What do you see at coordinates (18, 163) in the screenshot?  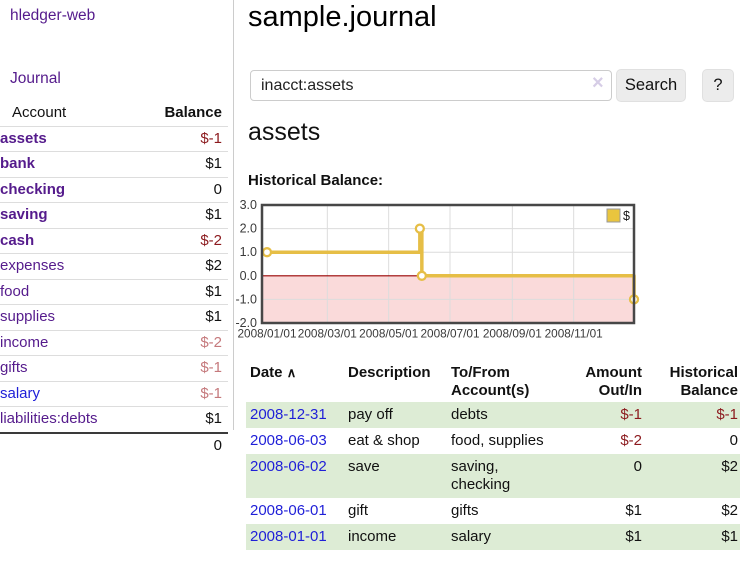 I see `account-link: bank` at bounding box center [18, 163].